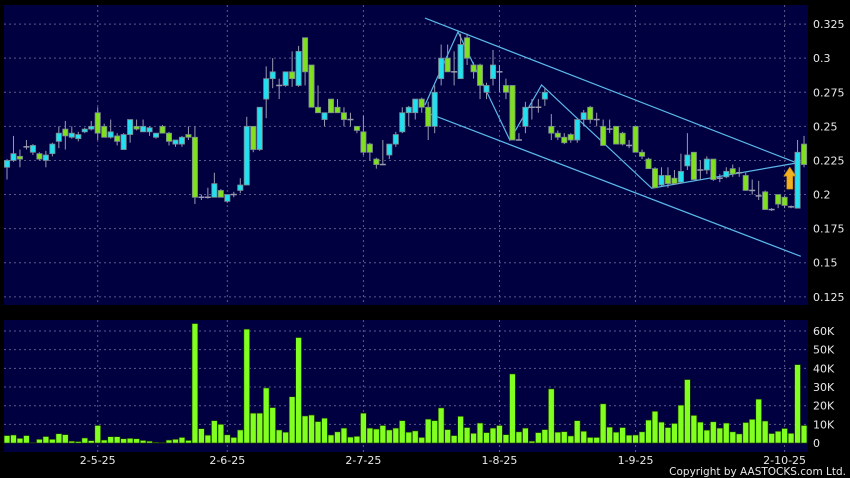 The image size is (850, 478). What do you see at coordinates (824, 406) in the screenshot?
I see `volume-tick-label: 20K` at bounding box center [824, 406].